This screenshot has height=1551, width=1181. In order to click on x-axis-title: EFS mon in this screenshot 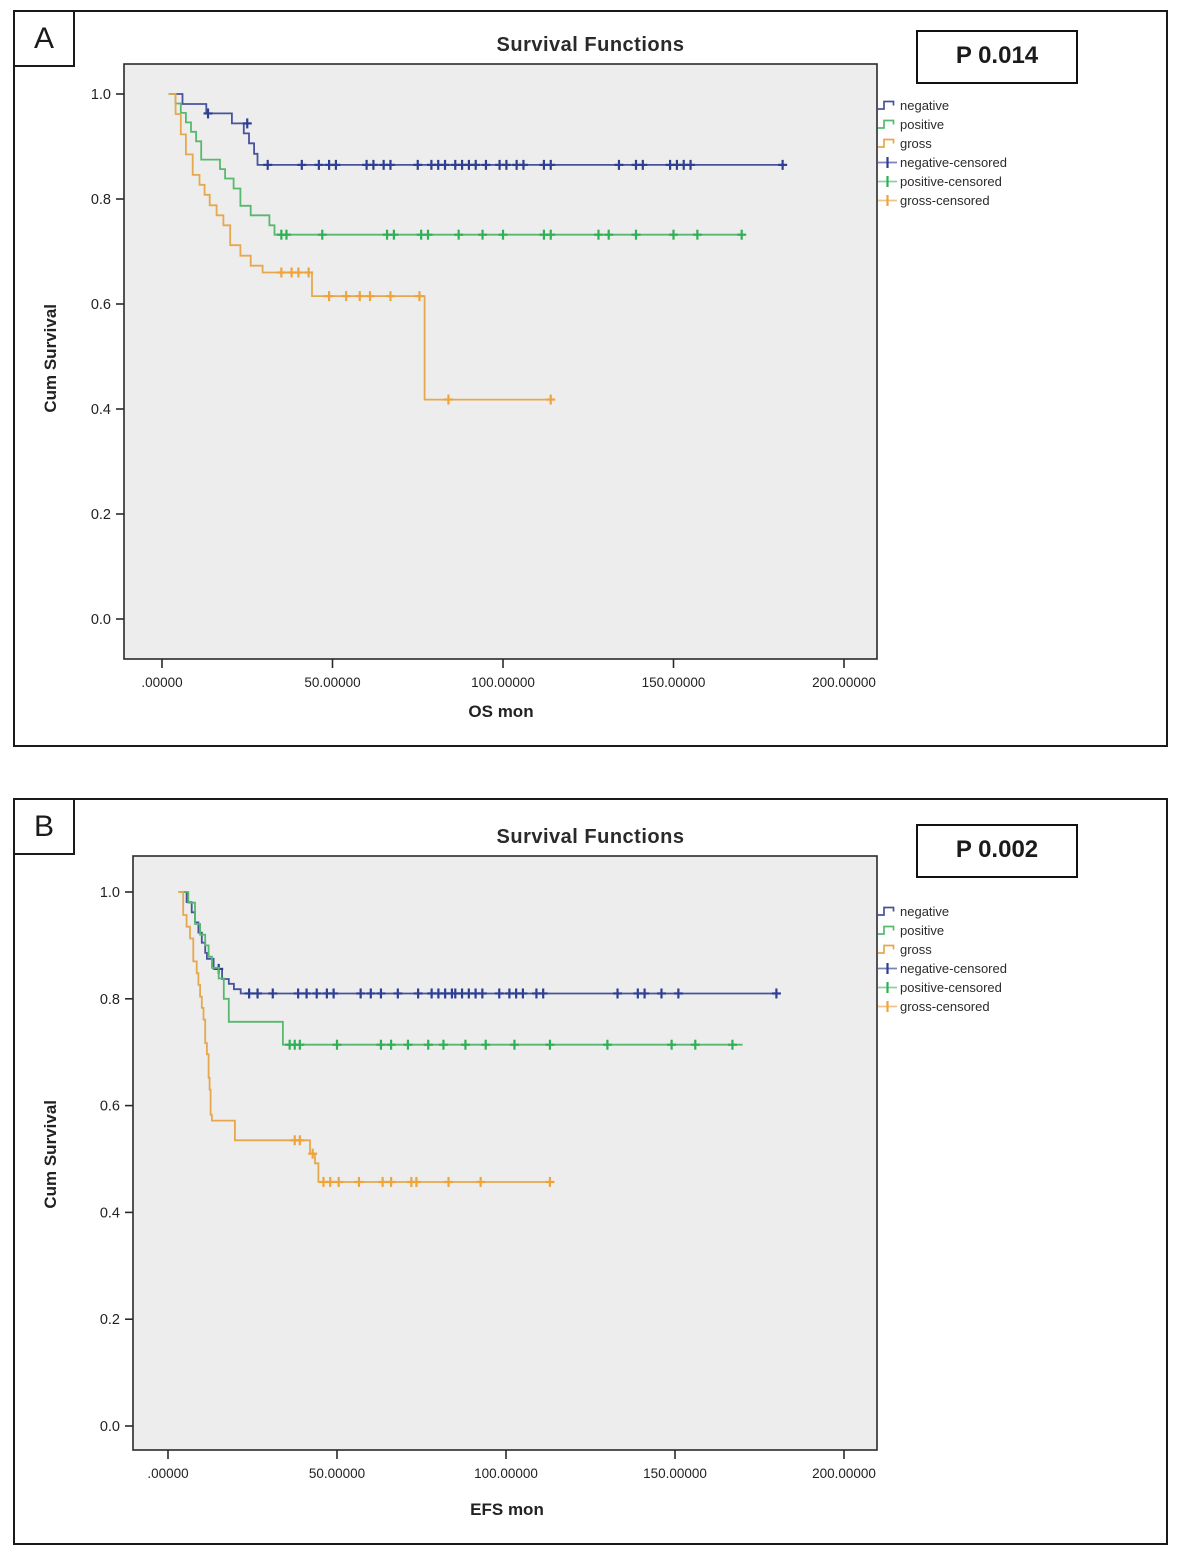, I will do `click(507, 1509)`.